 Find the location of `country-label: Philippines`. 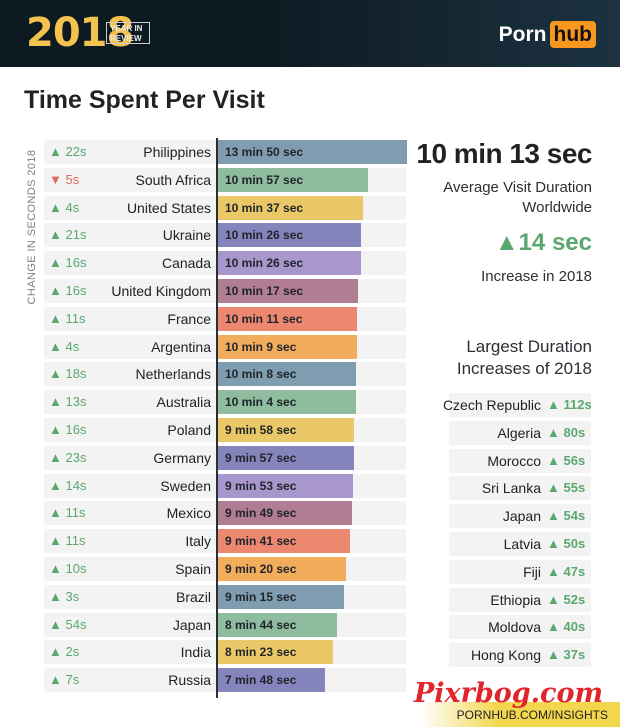

country-label: Philippines is located at coordinates (177, 152).